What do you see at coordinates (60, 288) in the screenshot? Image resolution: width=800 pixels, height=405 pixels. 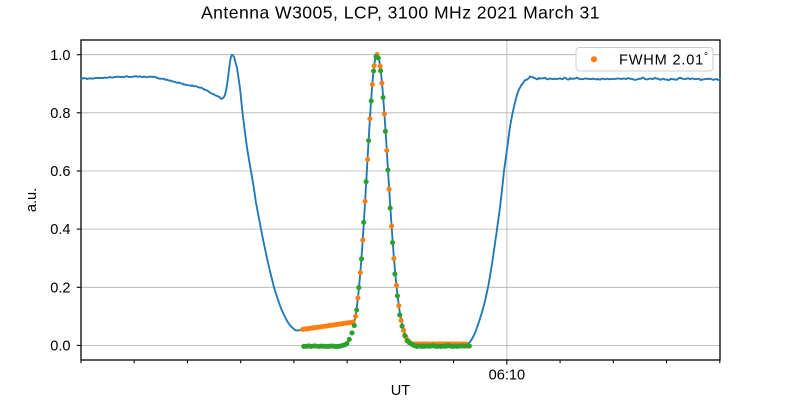 I see `svg-text: 0.2` at bounding box center [60, 288].